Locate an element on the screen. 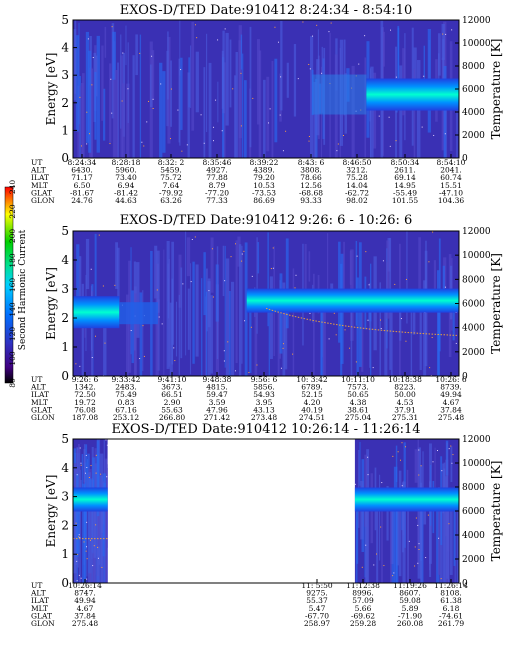 Image resolution: width=505 pixels, height=649 pixels. ephemeris-value: 50.00 is located at coordinates (405, 394).